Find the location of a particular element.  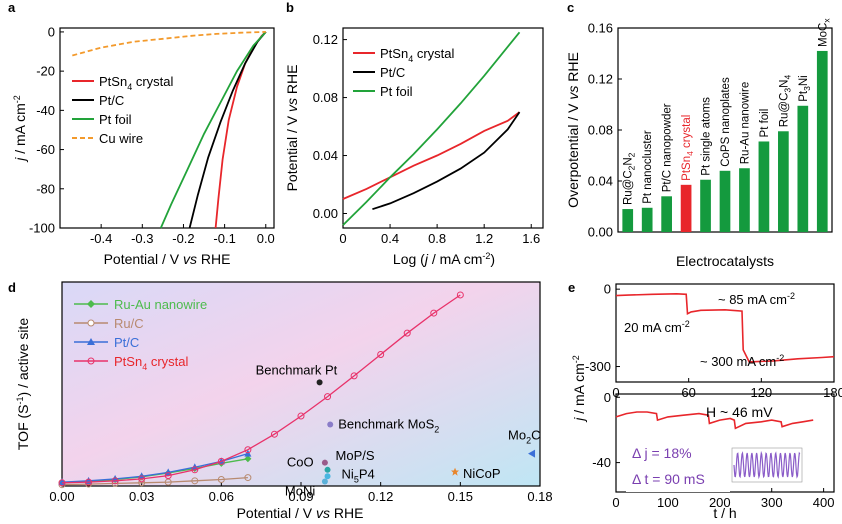

x-tick-label: -0.3 is located at coordinates (142, 238).